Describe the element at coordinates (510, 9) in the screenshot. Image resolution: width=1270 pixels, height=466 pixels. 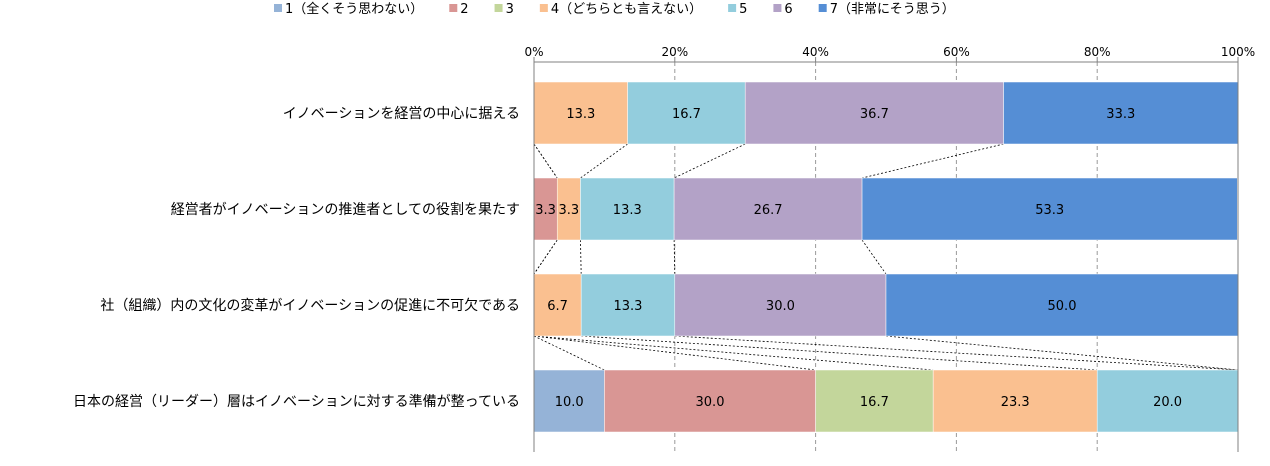
I see `legend-label: 3` at that location.